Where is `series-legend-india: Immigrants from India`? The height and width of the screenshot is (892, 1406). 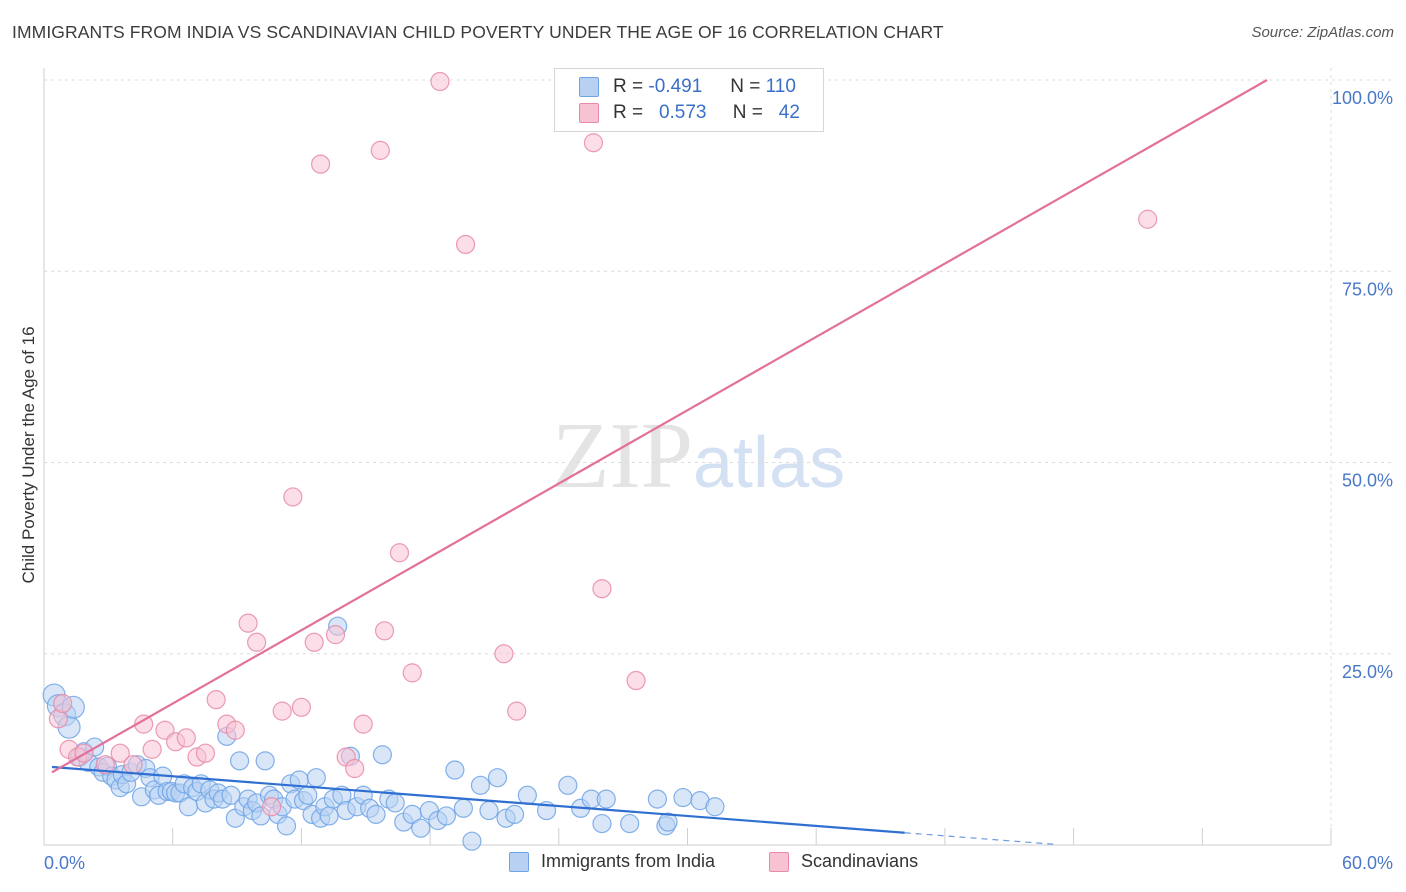
series-legend-india: Immigrants from India is located at coordinates (612, 861).